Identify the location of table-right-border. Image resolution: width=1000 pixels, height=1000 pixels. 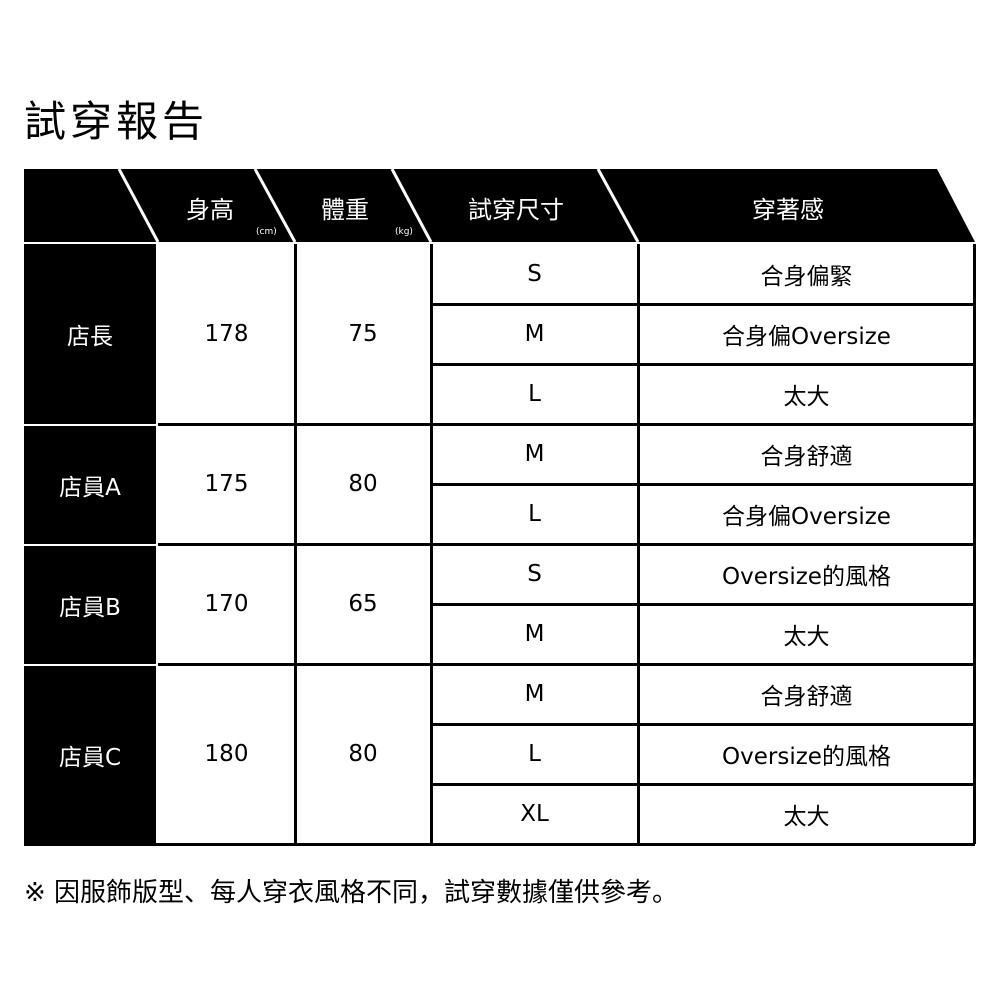
(974, 544).